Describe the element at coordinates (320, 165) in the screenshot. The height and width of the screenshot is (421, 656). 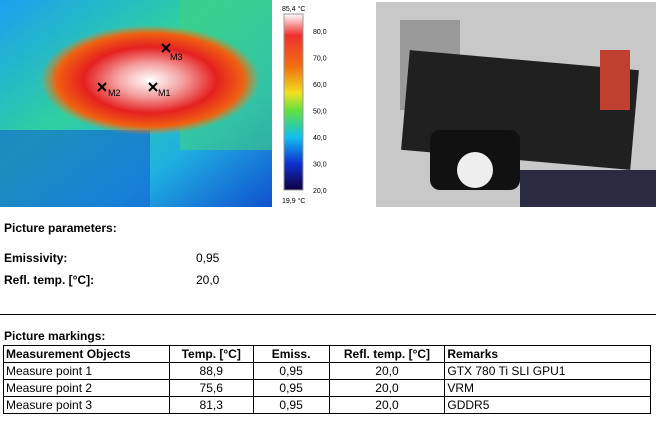
I see `scale-tick: 30,0` at that location.